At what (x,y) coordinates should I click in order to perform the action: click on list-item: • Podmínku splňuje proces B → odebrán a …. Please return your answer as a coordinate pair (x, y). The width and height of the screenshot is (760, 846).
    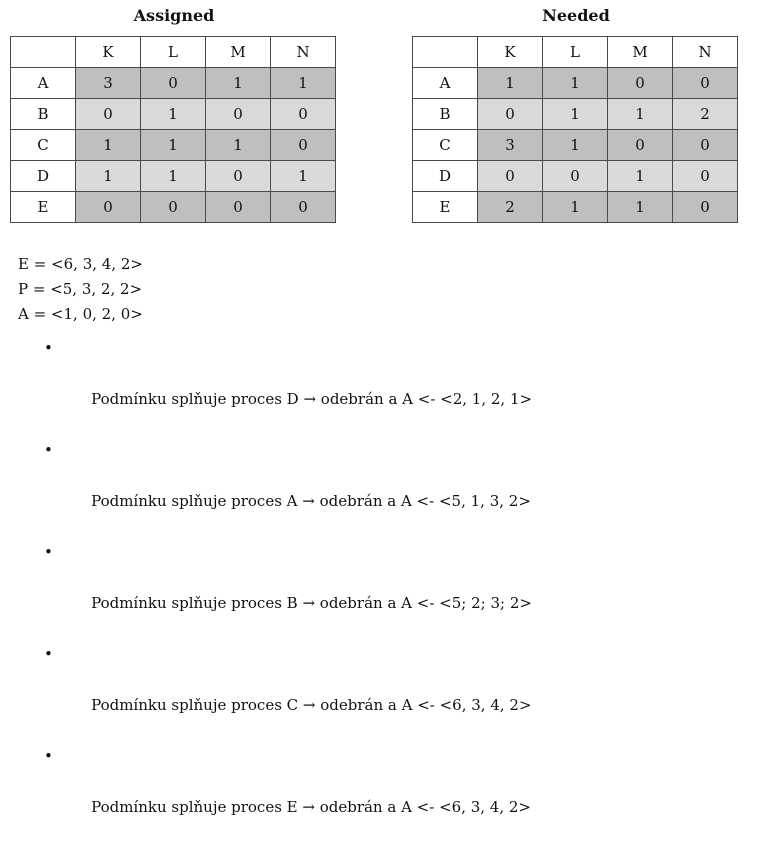
    Looking at the image, I should click on (286, 591).